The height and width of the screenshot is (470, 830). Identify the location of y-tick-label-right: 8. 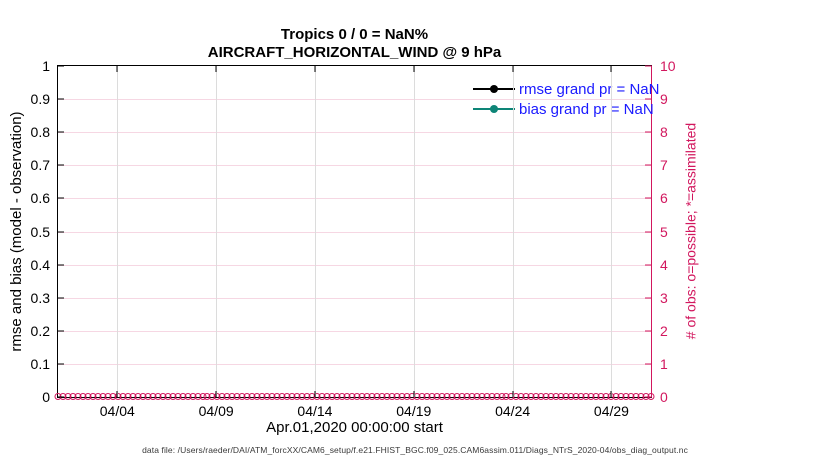
(664, 132).